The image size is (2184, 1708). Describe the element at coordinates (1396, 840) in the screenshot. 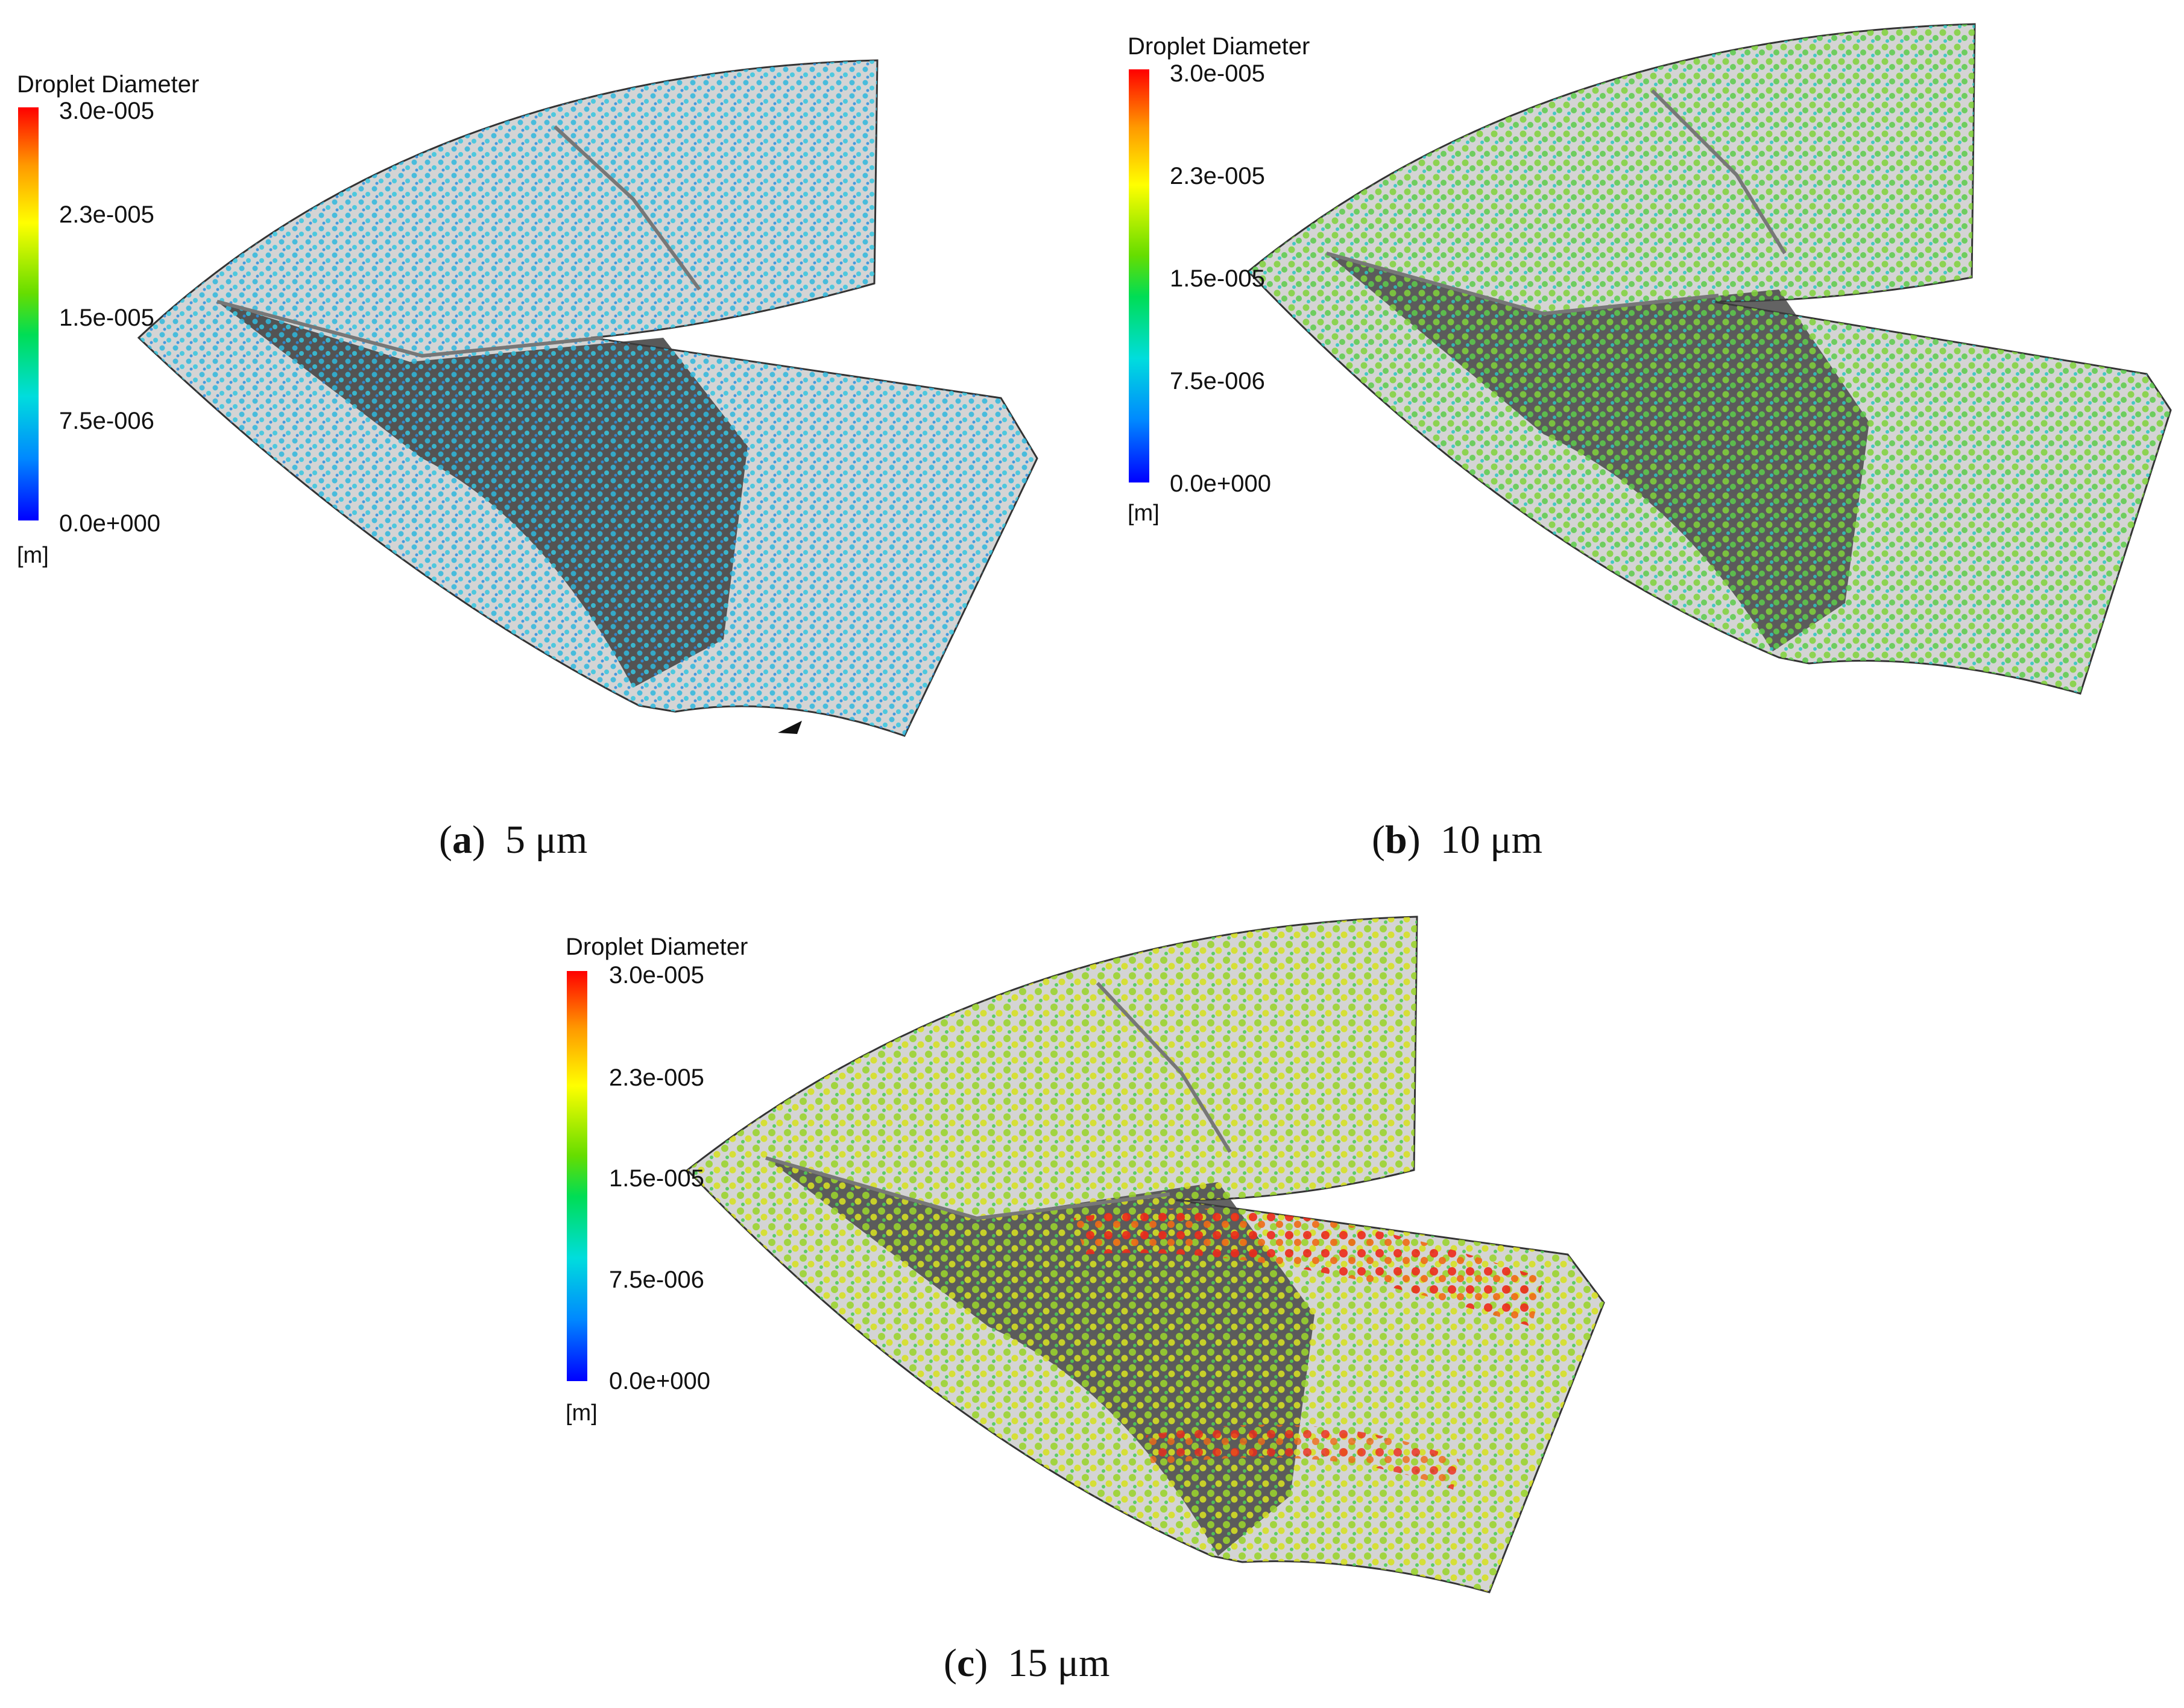

I see `caption-letter: b` at that location.